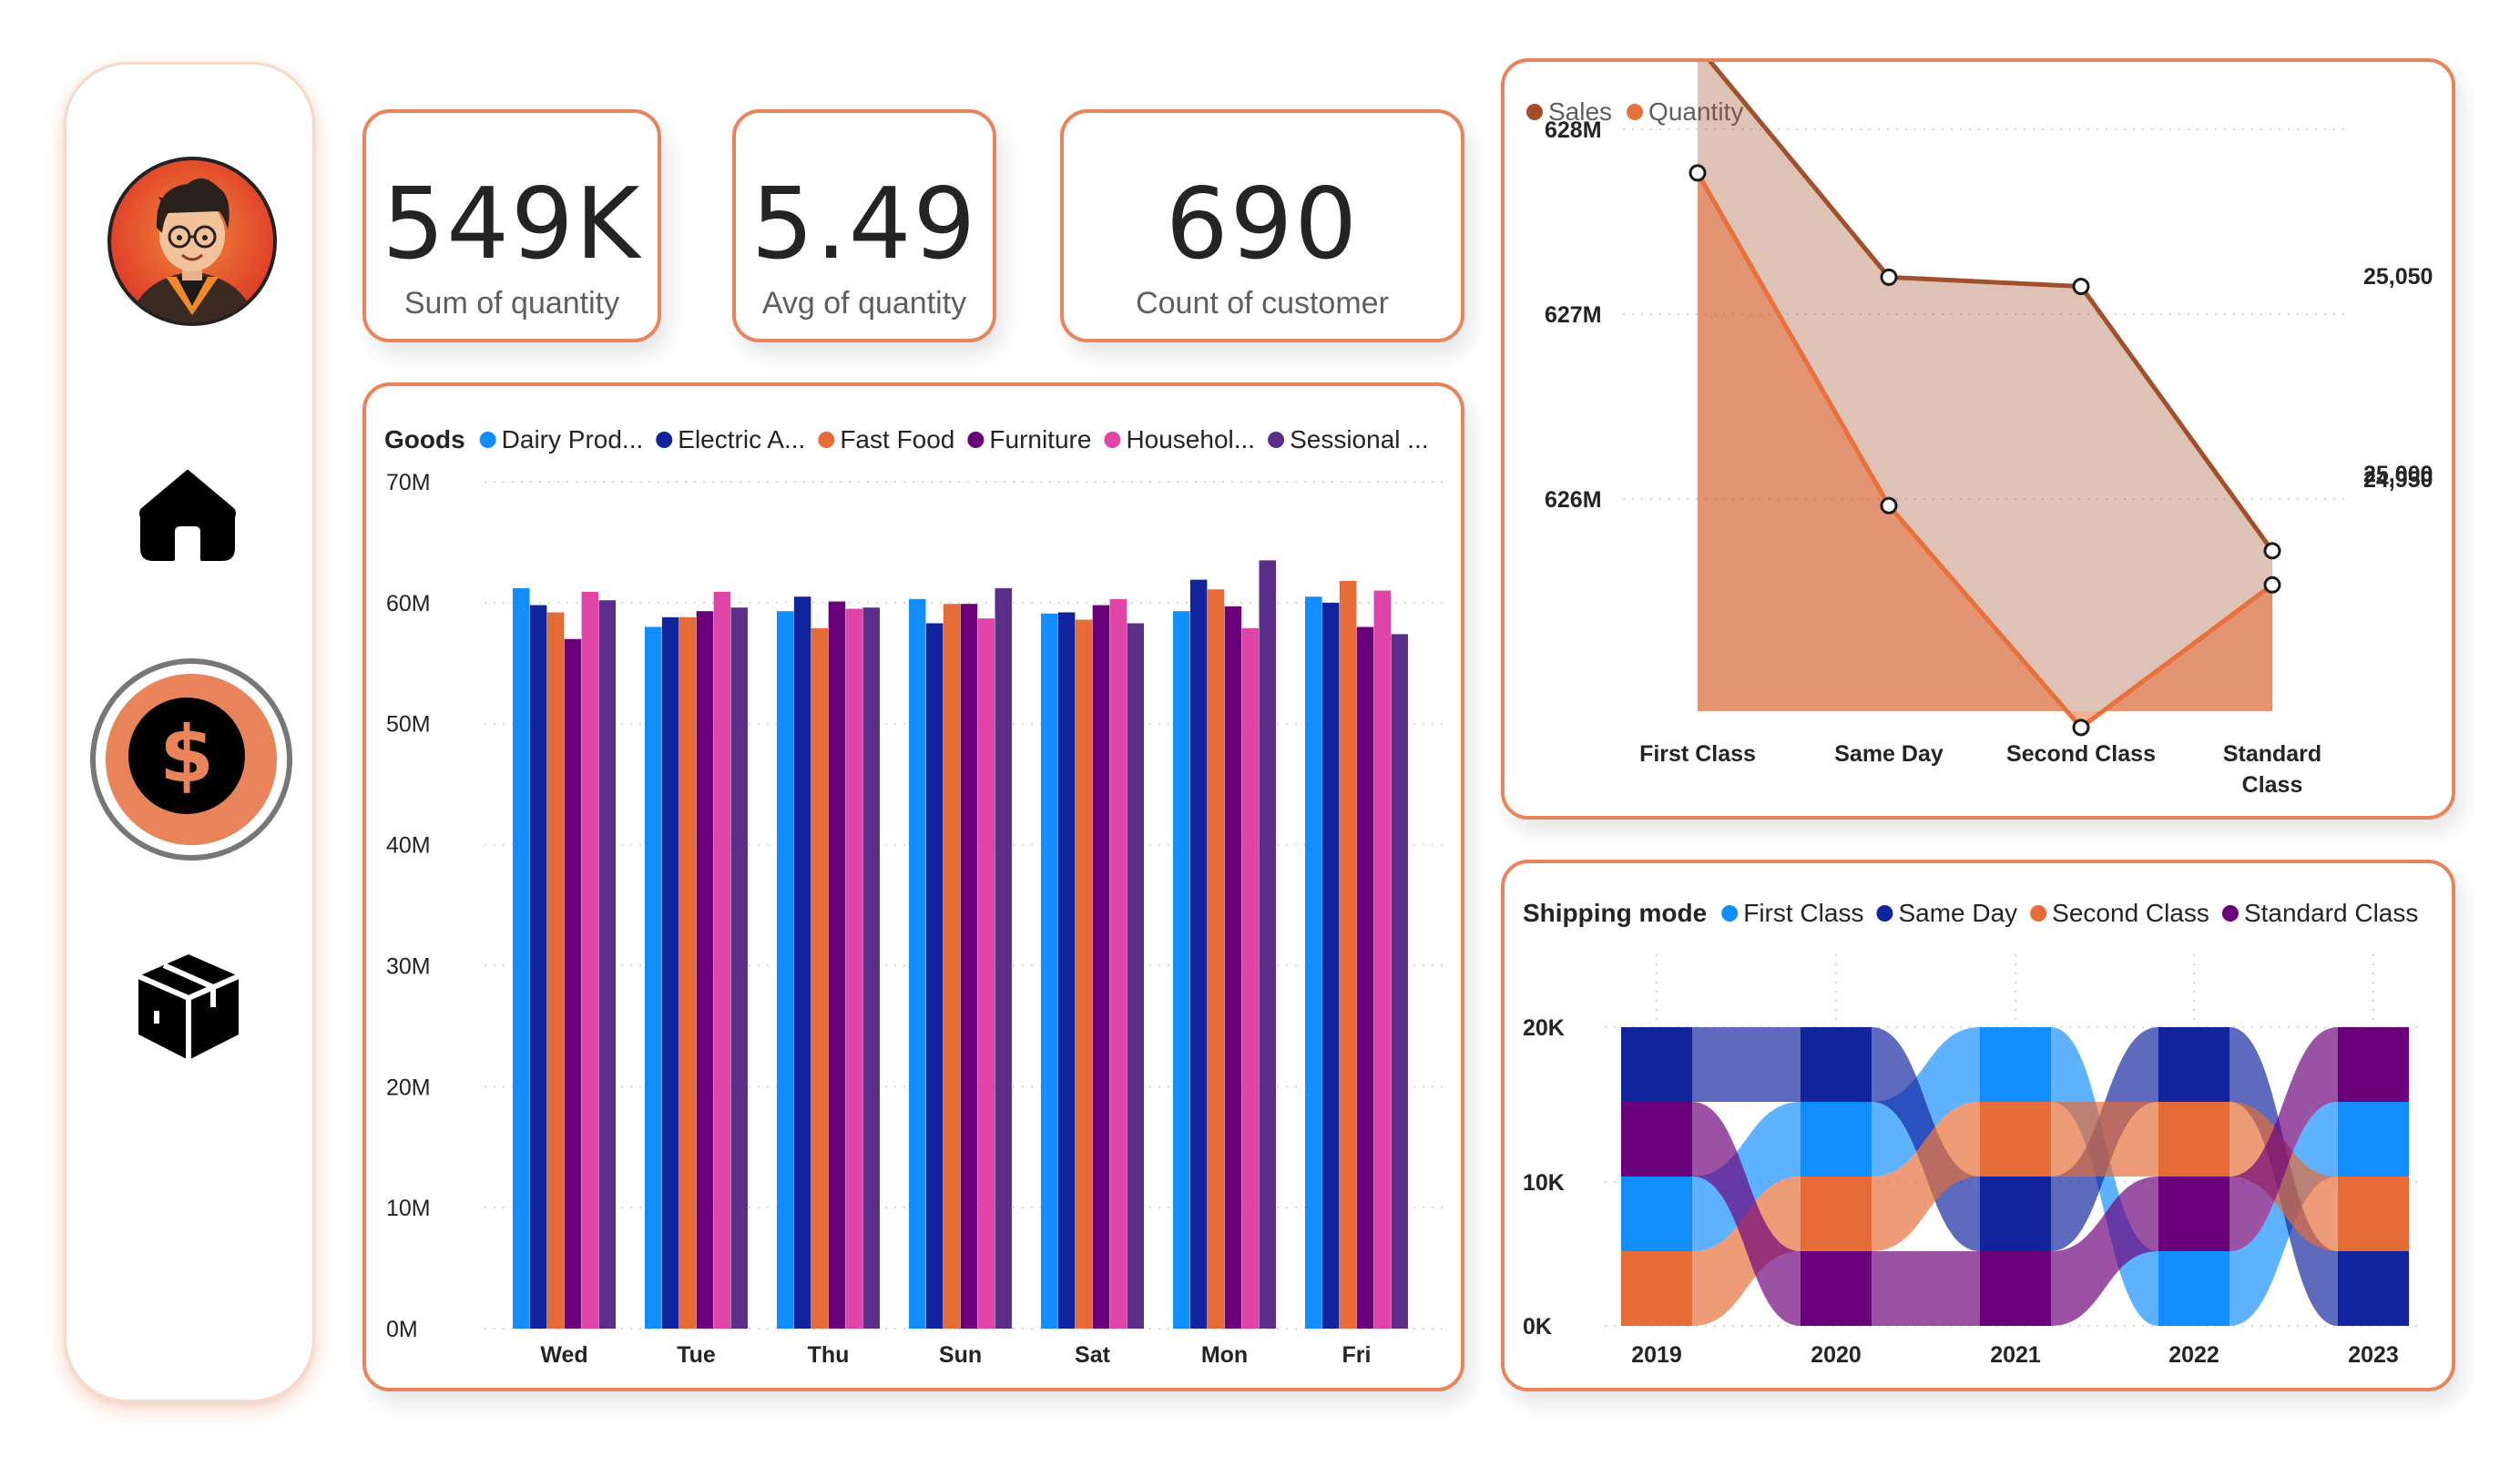 The image size is (2520, 1457). What do you see at coordinates (961, 1355) in the screenshot?
I see `x-tick-label: Sun` at bounding box center [961, 1355].